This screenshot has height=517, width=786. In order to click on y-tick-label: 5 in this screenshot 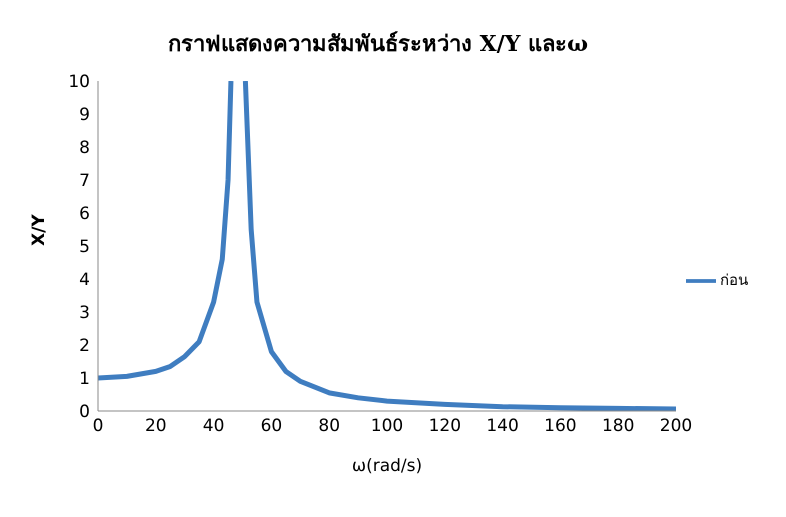, I will do `click(84, 247)`.